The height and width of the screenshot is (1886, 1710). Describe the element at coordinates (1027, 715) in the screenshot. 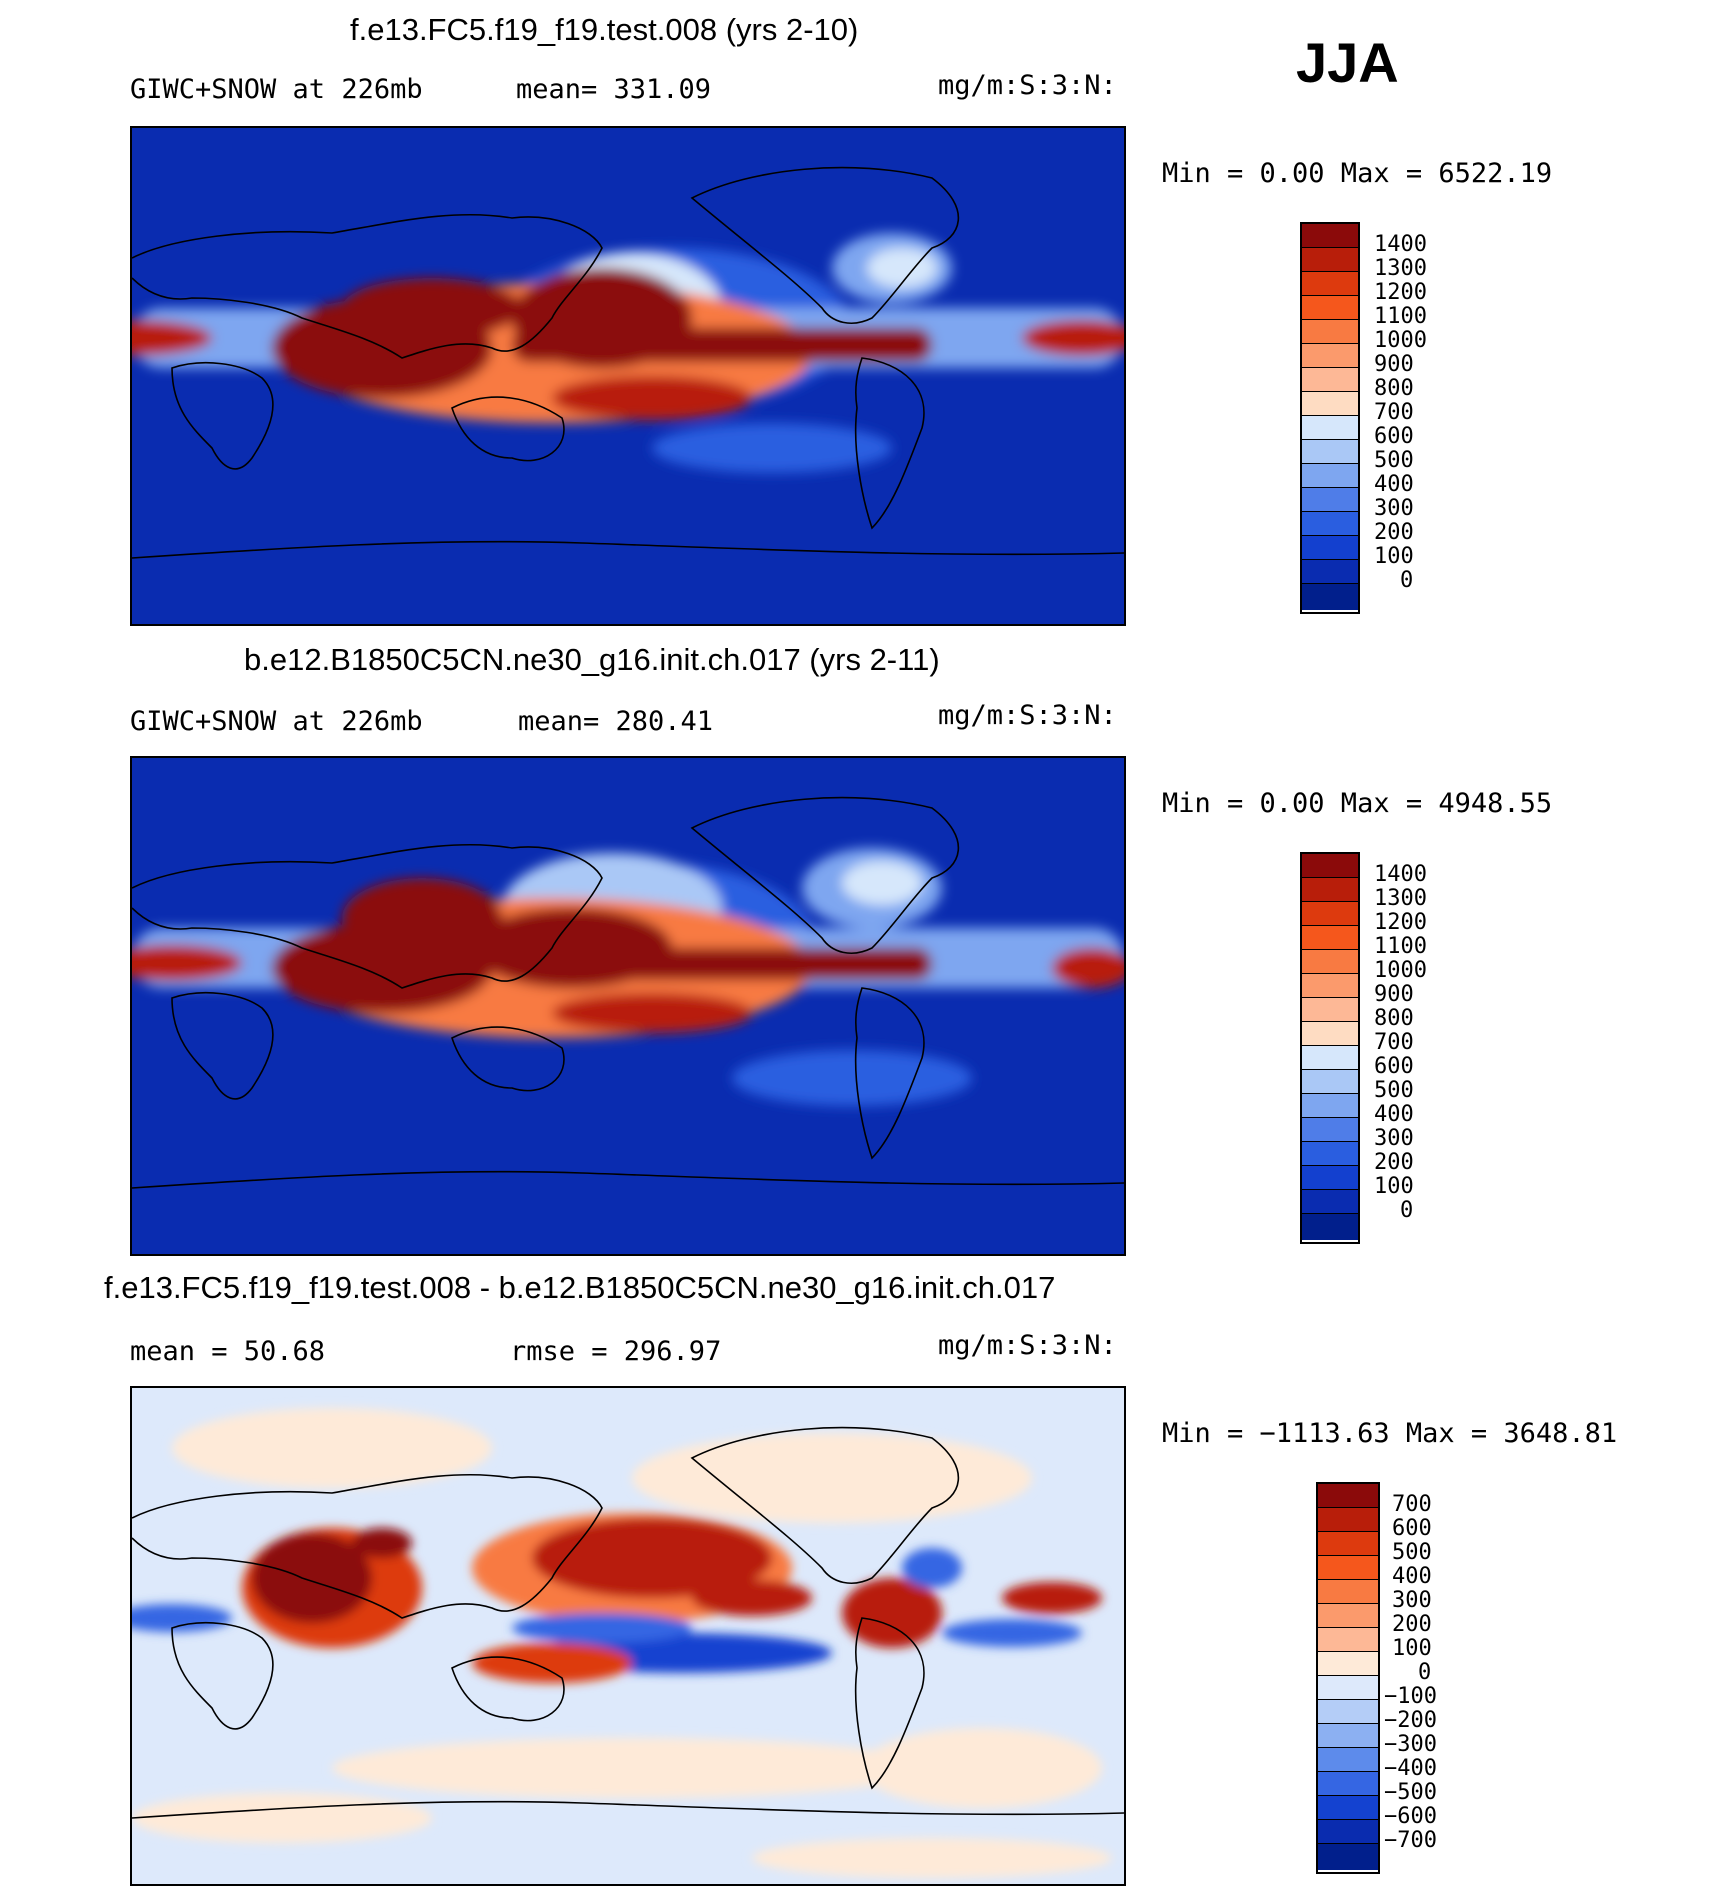

I see `panel2-units-label: mg/m:S:3:N:` at that location.